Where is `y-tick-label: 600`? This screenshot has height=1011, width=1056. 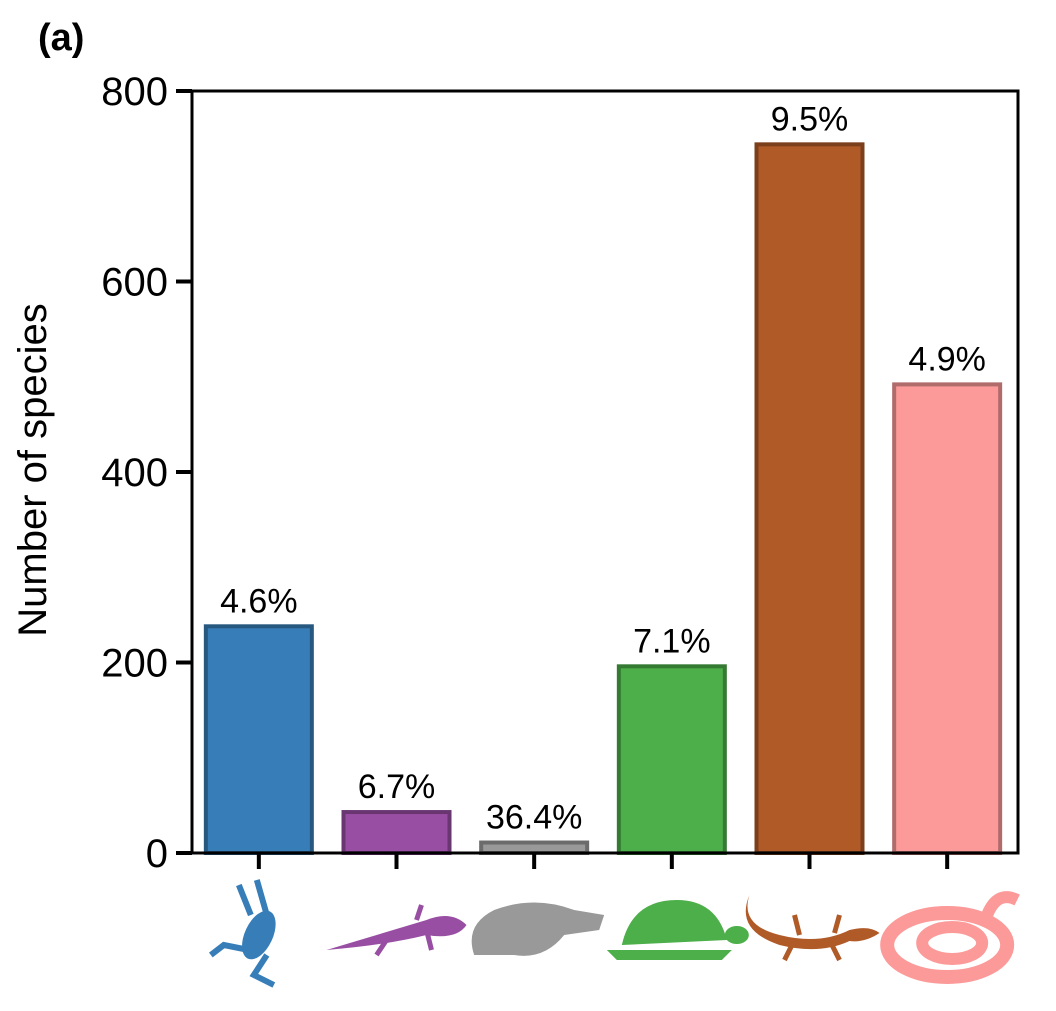 y-tick-label: 600 is located at coordinates (134, 283).